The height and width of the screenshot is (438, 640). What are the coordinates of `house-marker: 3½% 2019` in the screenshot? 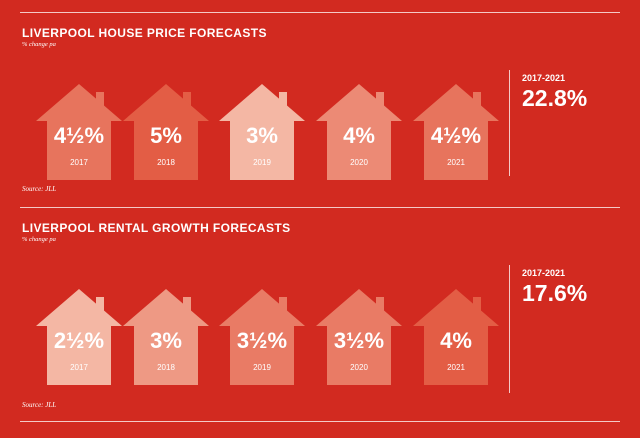 It's located at (262, 337).